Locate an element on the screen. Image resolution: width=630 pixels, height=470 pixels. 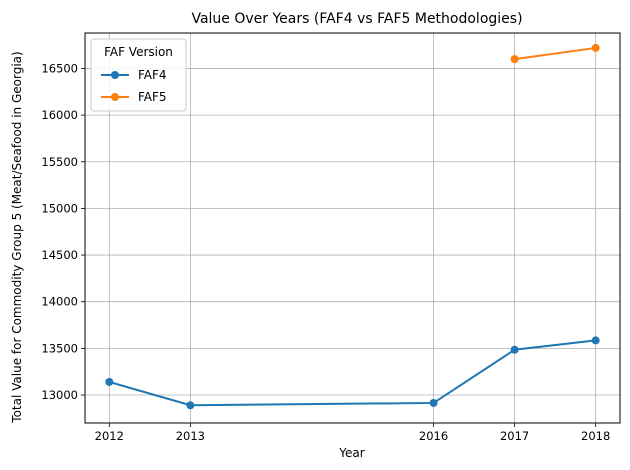
series-line-faf4 is located at coordinates (352, 373).